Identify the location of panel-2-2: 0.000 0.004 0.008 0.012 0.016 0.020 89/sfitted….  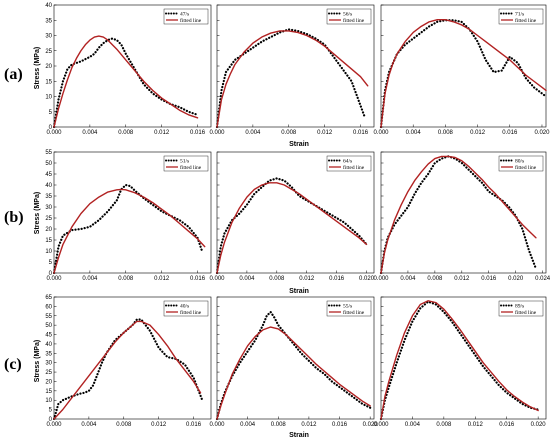
(459, 362).